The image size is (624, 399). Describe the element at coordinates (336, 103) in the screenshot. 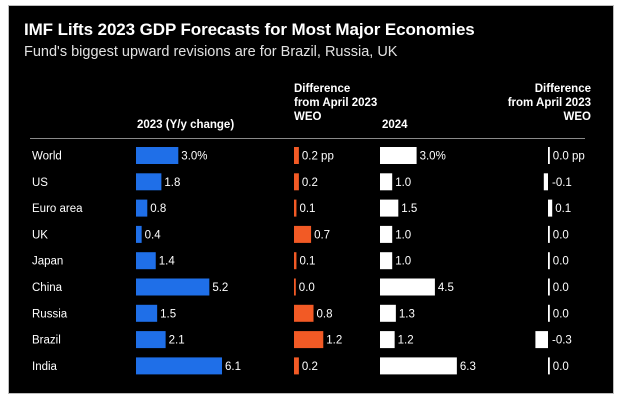

I see `header-diff-2023: Difference from April 2023 WEO` at that location.